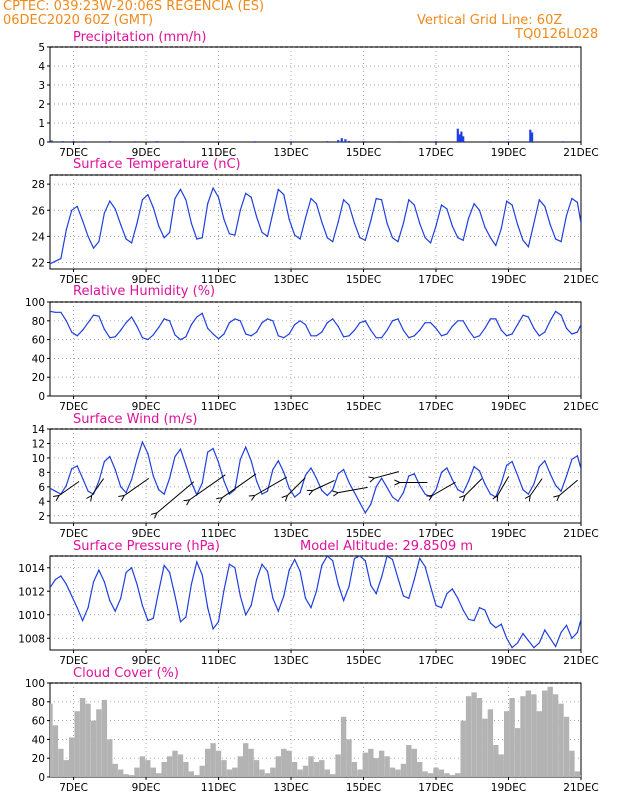 This screenshot has height=800, width=618. What do you see at coordinates (41, 48) in the screenshot?
I see `y-tick-label: 5` at bounding box center [41, 48].